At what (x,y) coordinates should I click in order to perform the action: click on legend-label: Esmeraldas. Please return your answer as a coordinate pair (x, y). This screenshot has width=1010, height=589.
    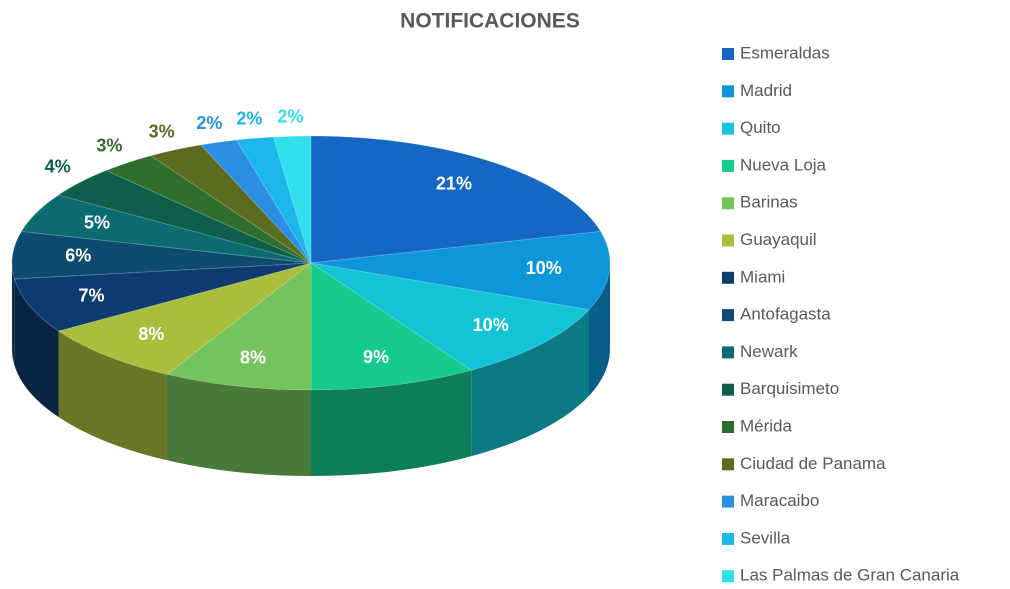
    Looking at the image, I should click on (785, 52).